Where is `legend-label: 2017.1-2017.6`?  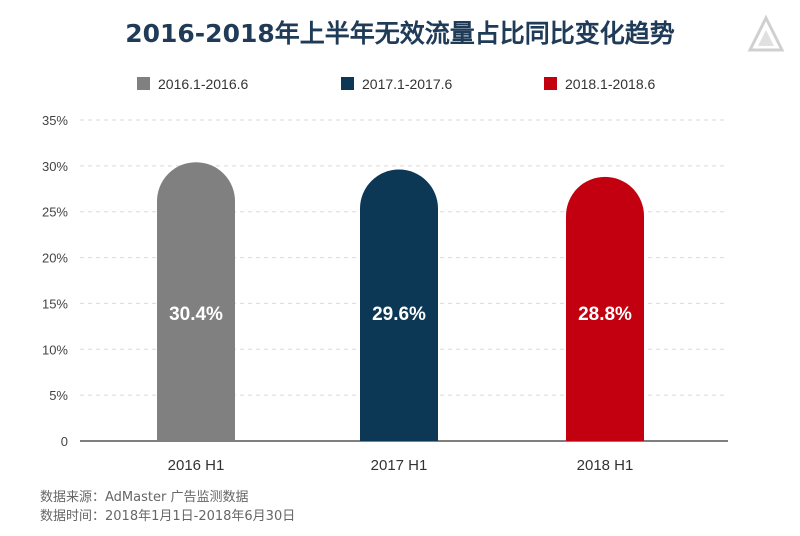
legend-label: 2017.1-2017.6 is located at coordinates (407, 84).